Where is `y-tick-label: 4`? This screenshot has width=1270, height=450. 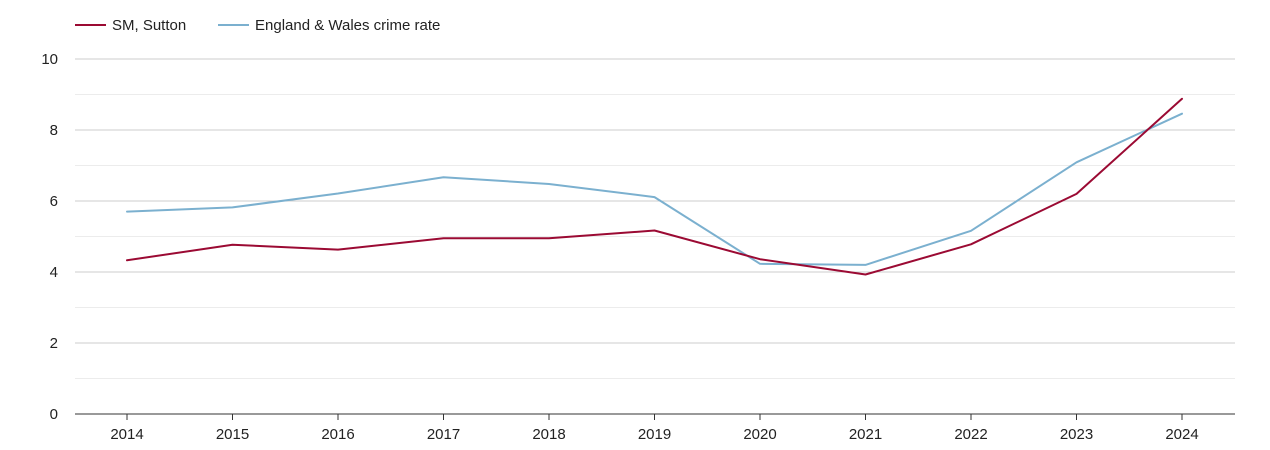 y-tick-label: 4 is located at coordinates (54, 272).